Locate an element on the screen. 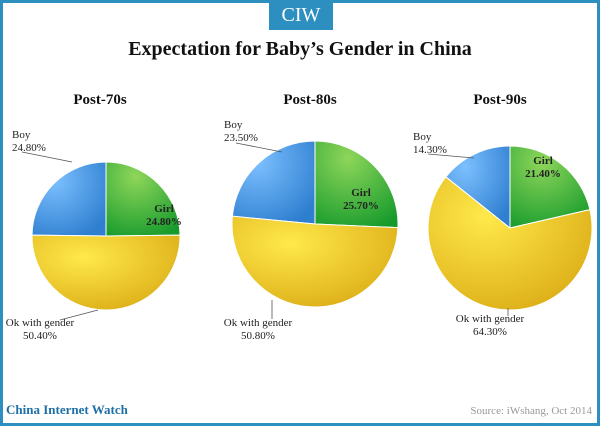 This screenshot has width=600, height=426. ciw-logo: CIW is located at coordinates (301, 15).